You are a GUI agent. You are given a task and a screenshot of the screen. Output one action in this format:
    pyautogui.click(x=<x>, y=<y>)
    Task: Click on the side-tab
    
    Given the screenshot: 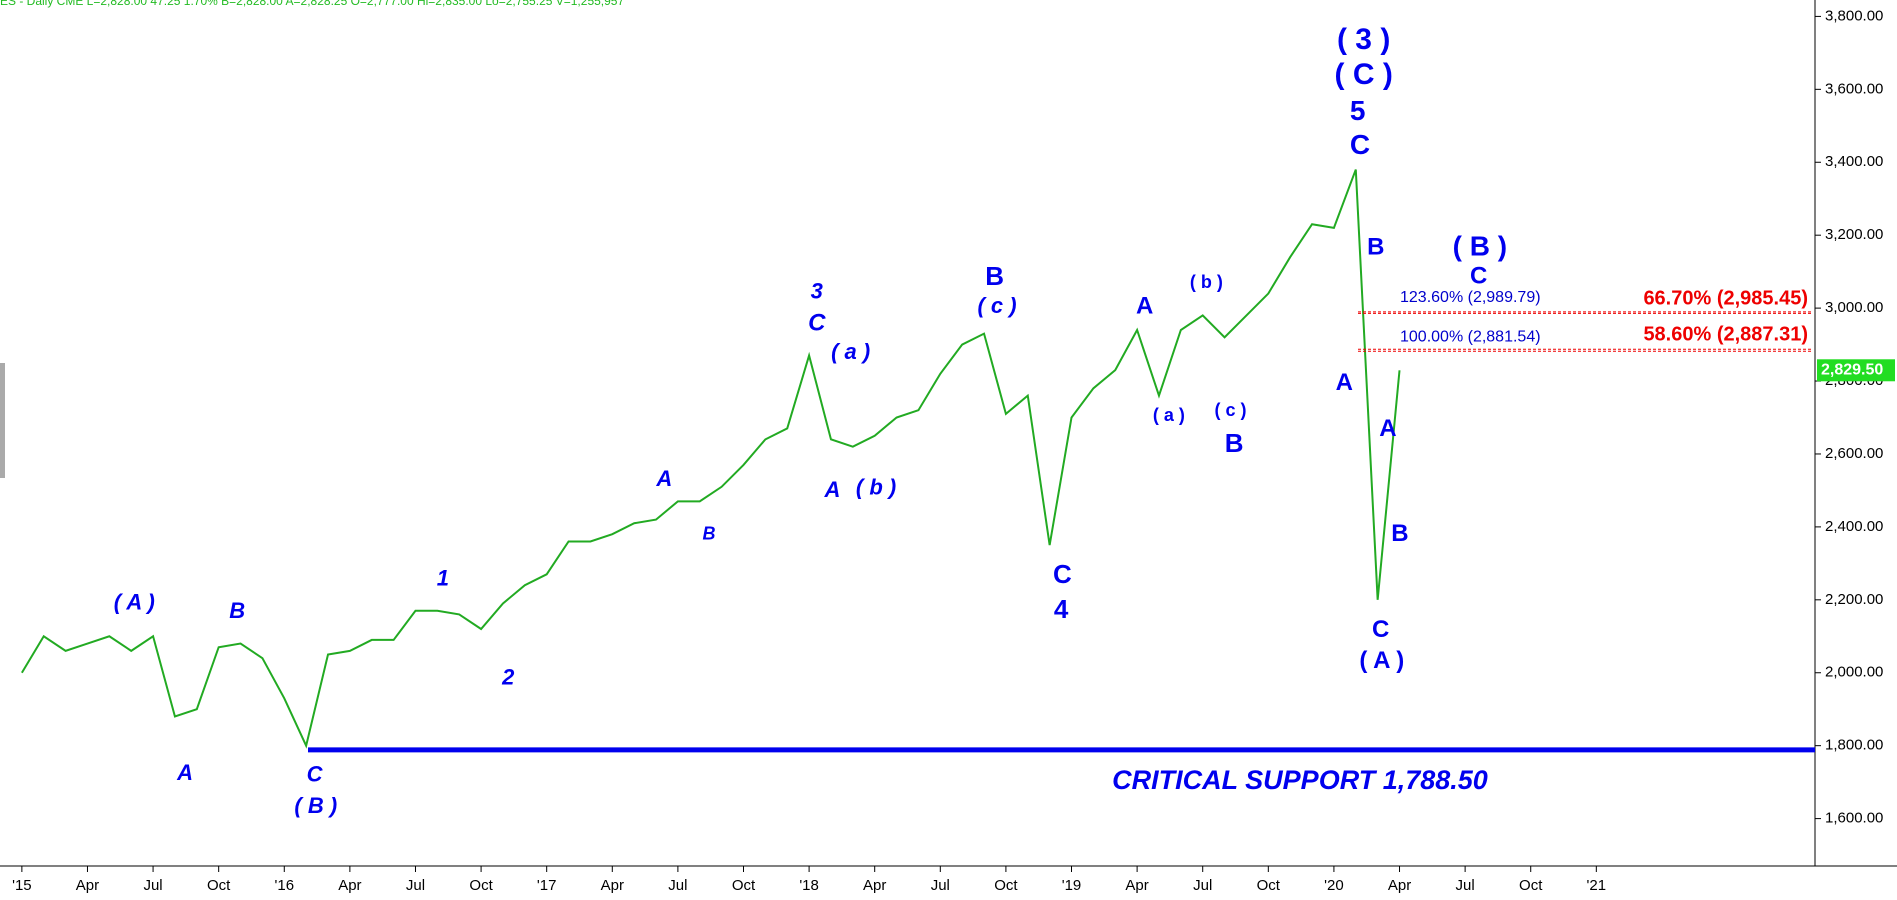 What is the action you would take?
    pyautogui.click(x=2, y=420)
    